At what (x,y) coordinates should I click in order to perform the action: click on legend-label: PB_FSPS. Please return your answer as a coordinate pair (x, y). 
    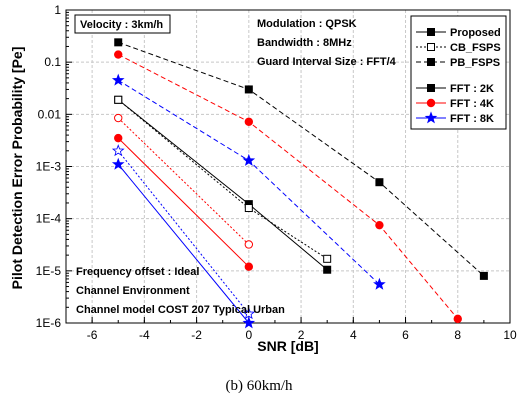
    Looking at the image, I should click on (475, 63).